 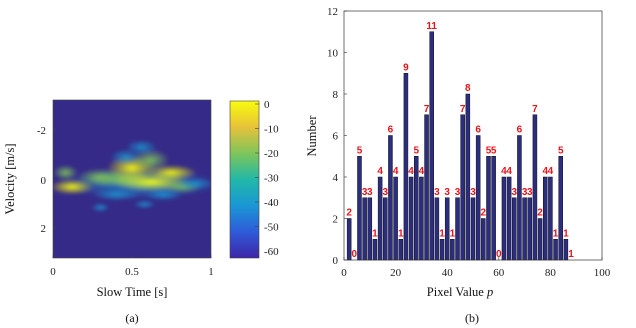 I want to click on bar-data-label: 8, so click(x=468, y=88).